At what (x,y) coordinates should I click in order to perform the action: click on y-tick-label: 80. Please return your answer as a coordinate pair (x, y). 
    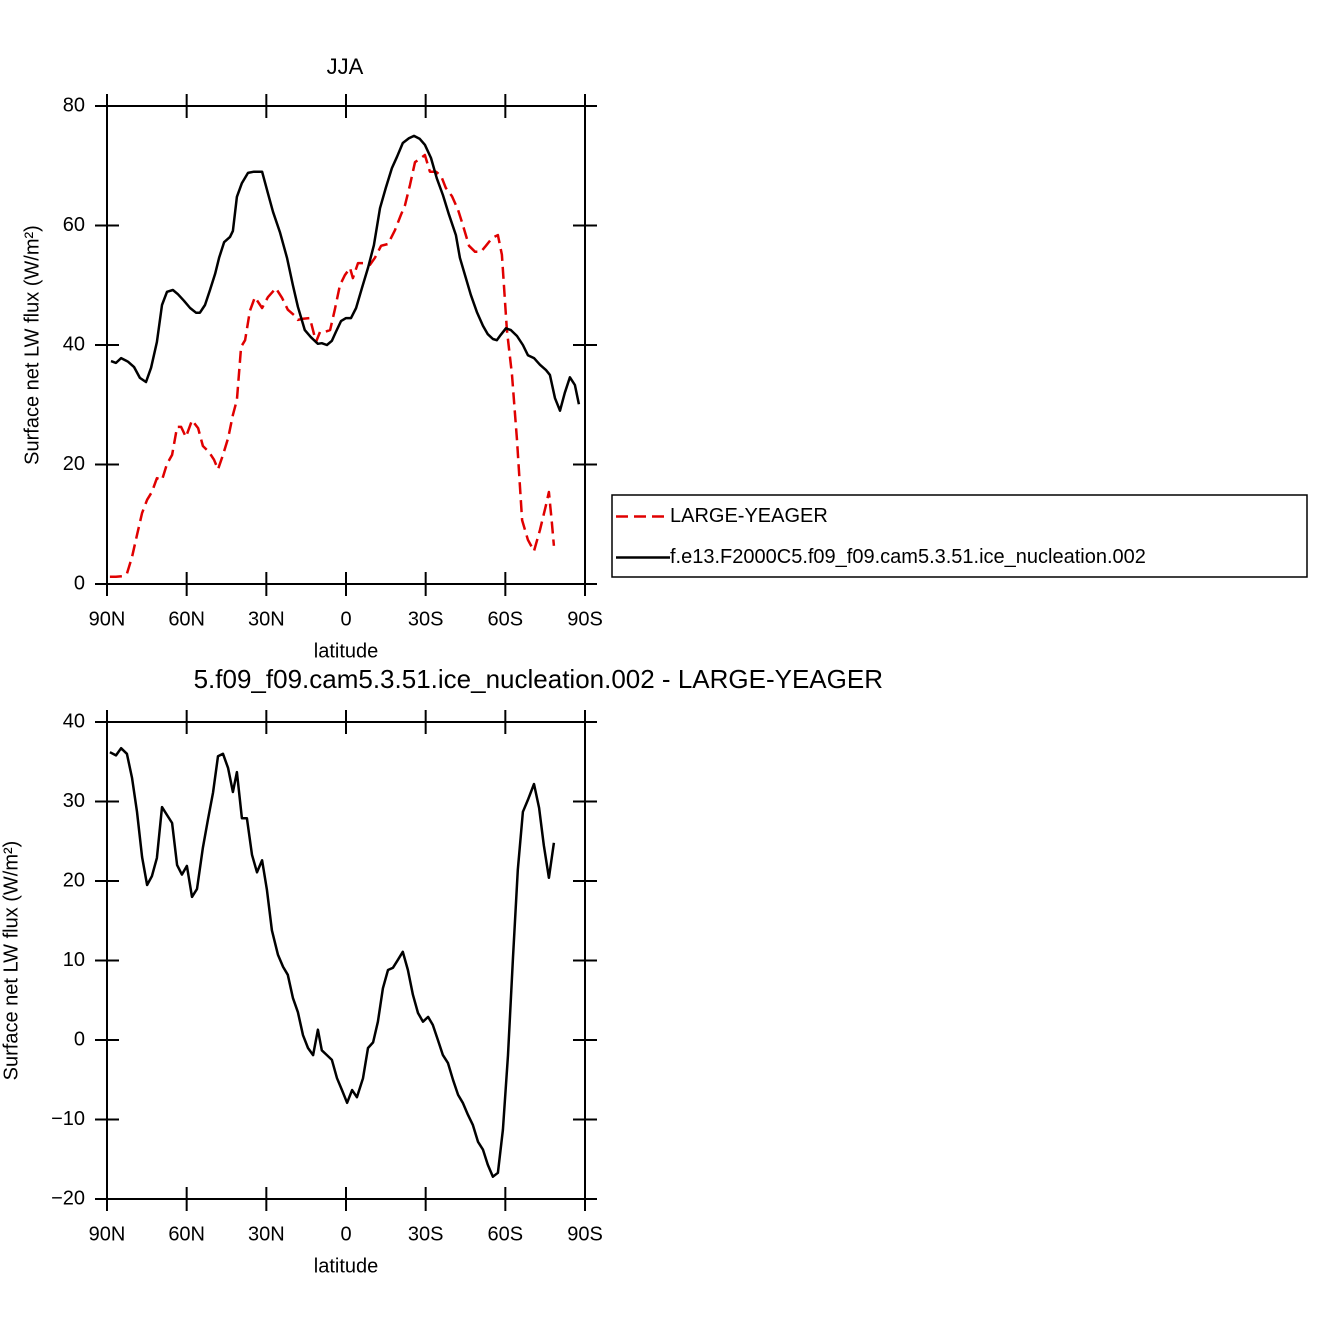
    Looking at the image, I should click on (74, 105).